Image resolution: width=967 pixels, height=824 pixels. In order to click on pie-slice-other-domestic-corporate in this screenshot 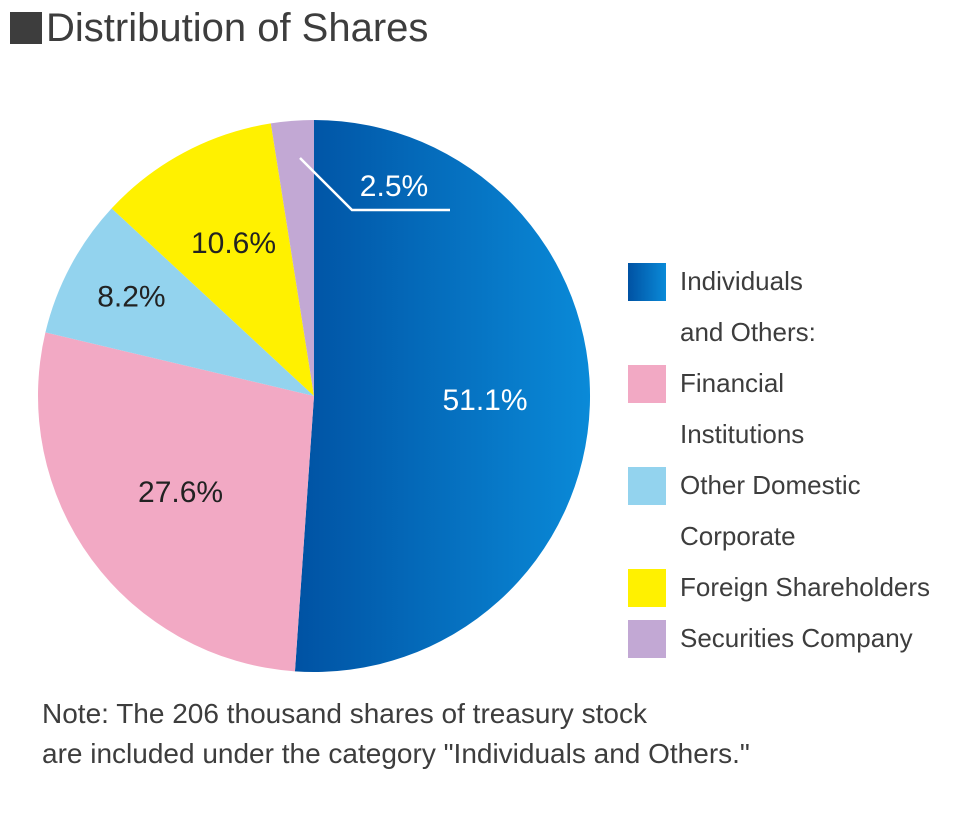, I will do `click(180, 302)`.